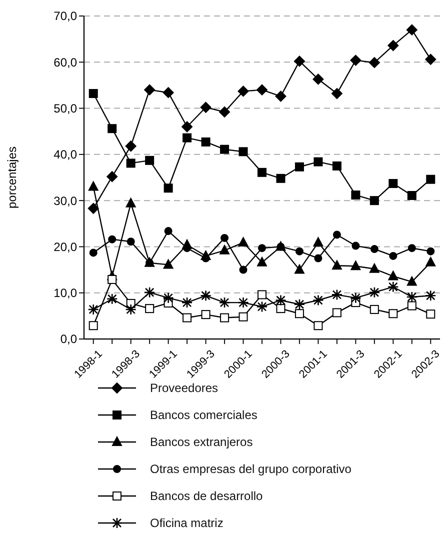 The height and width of the screenshot is (552, 443). I want to click on legend-label: Bancos extranjeros, so click(201, 442).